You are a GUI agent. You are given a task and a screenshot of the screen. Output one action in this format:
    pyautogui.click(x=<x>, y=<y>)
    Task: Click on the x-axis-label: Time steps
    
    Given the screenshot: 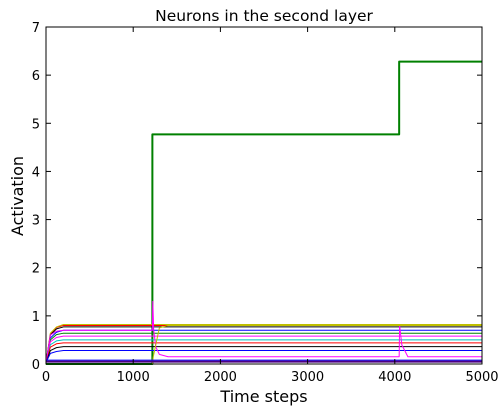 What is the action you would take?
    pyautogui.click(x=263, y=396)
    